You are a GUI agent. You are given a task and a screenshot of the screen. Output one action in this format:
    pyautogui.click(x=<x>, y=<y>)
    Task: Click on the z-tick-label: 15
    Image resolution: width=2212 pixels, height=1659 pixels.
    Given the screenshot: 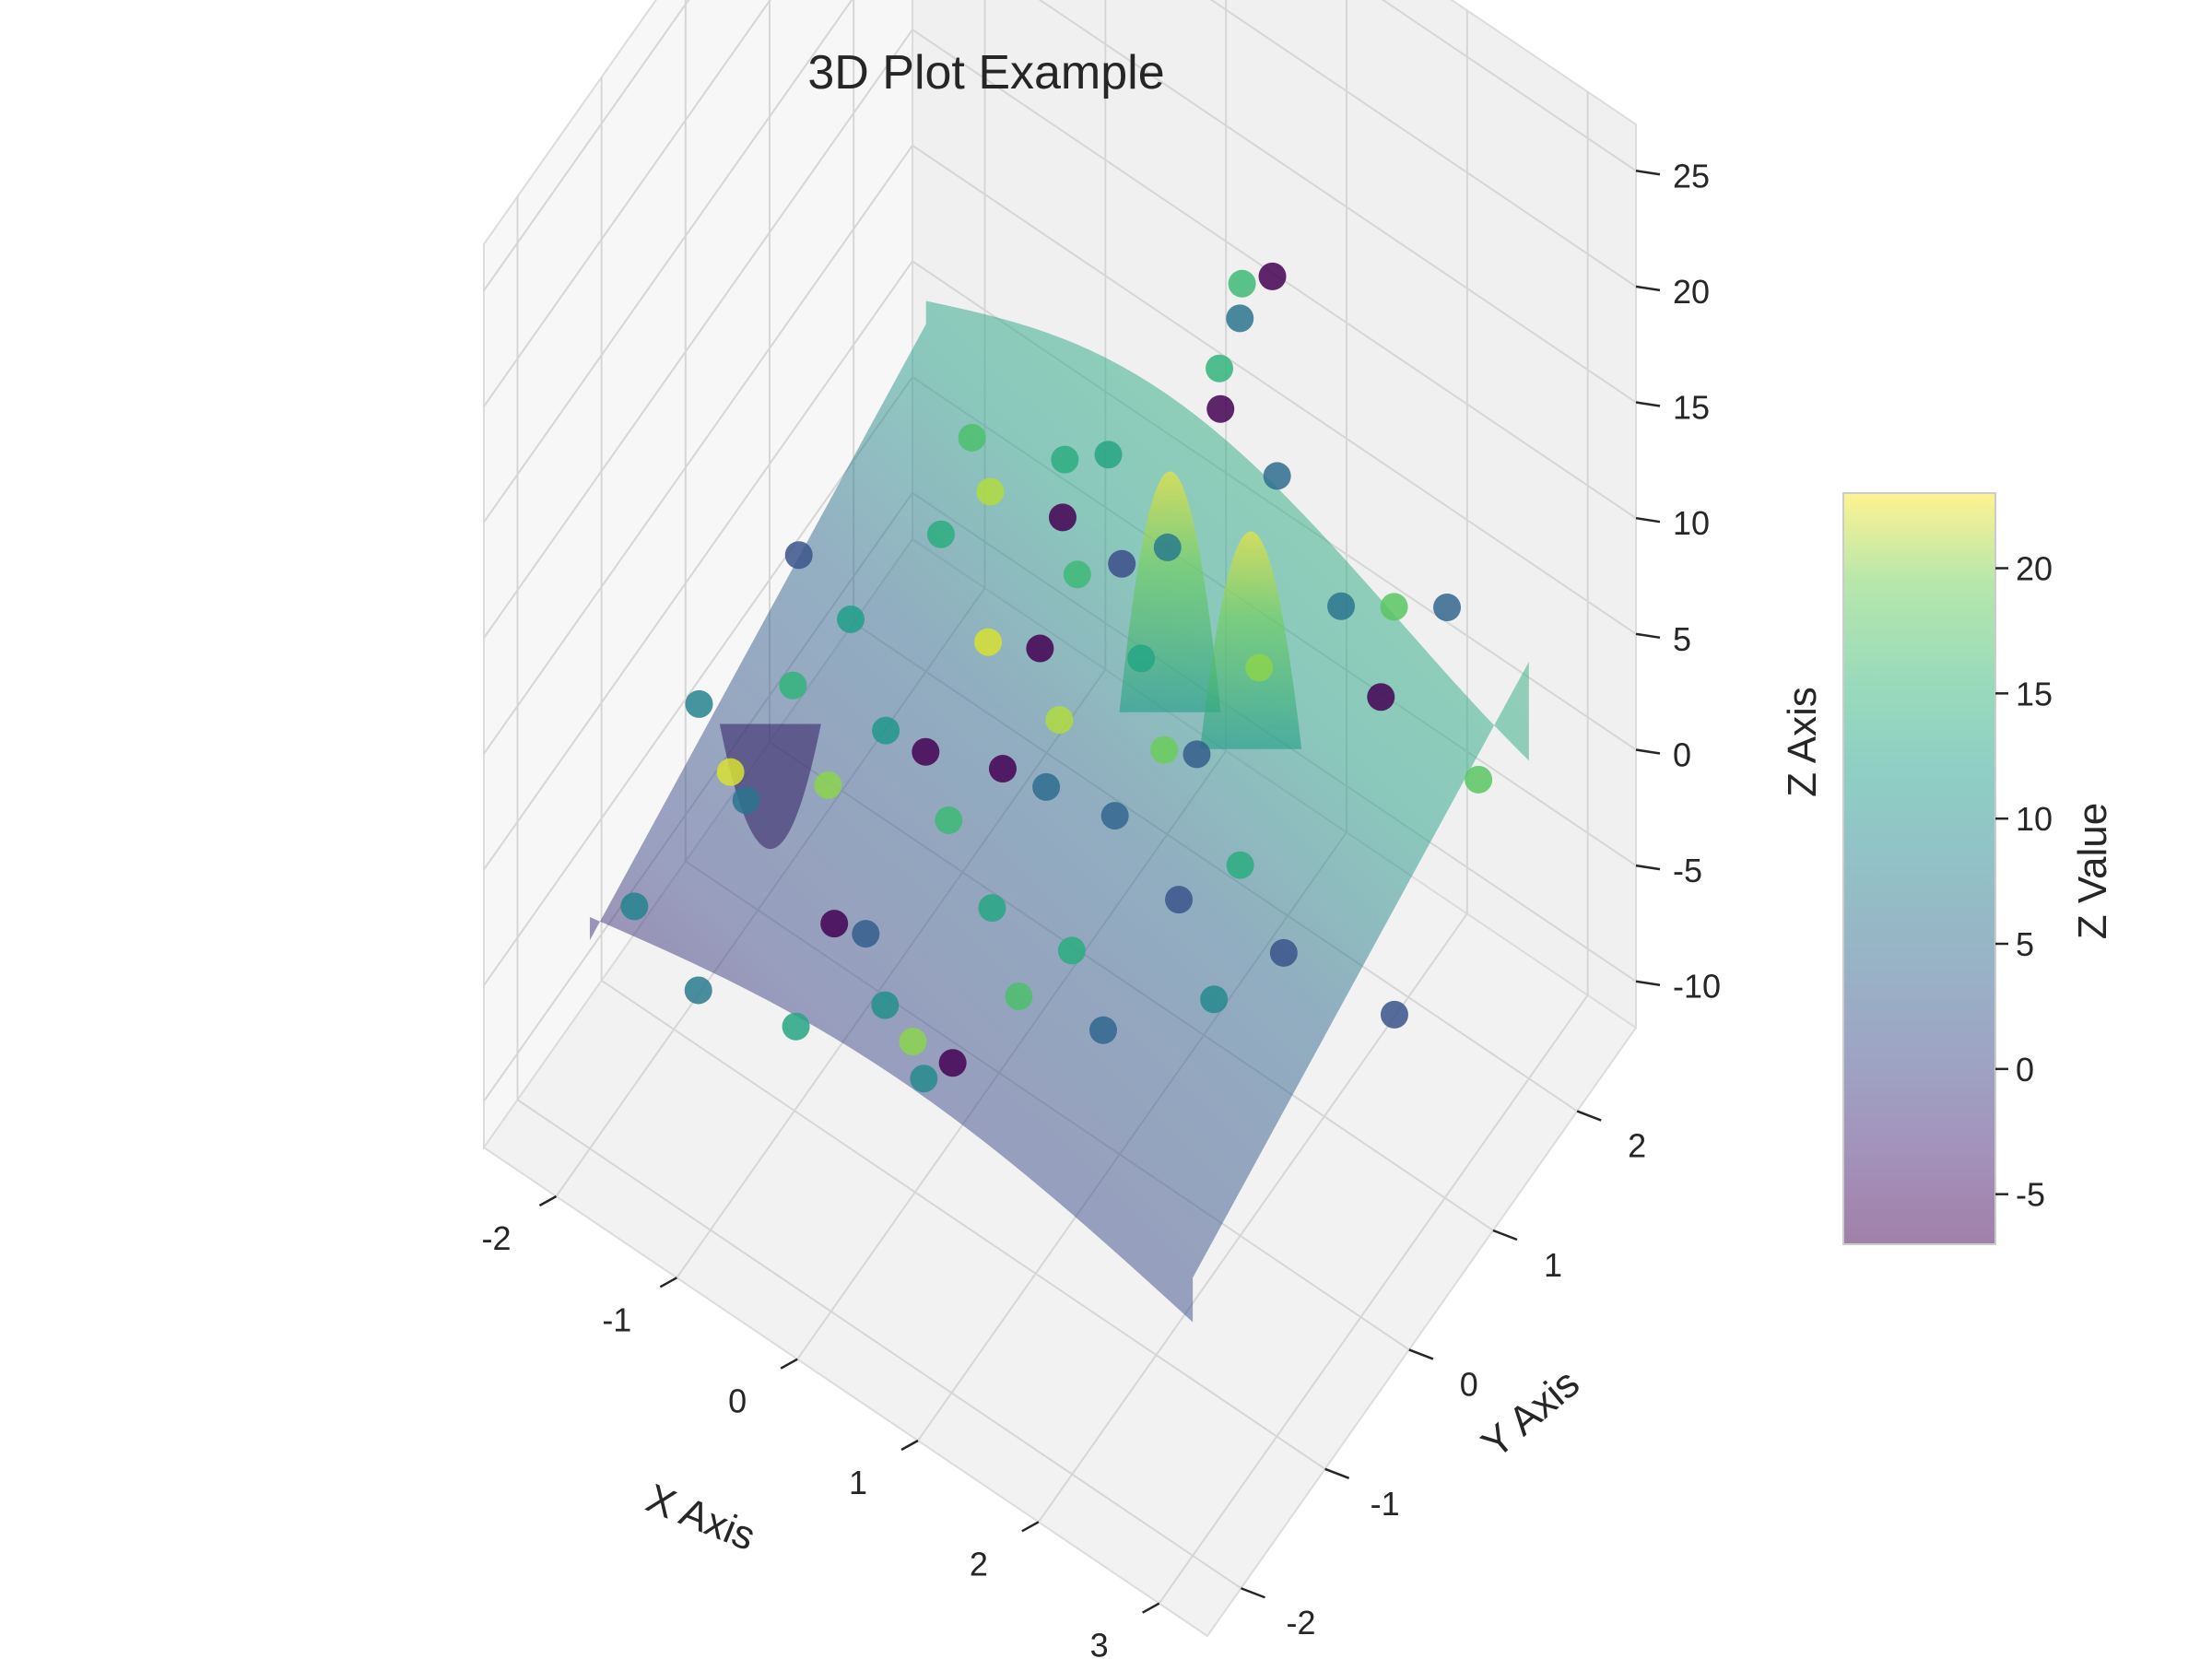 What is the action you would take?
    pyautogui.click(x=1691, y=408)
    